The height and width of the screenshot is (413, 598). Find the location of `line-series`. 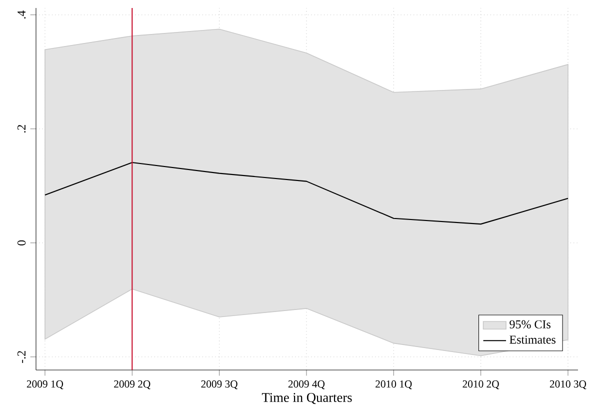

line-series is located at coordinates (306, 193).